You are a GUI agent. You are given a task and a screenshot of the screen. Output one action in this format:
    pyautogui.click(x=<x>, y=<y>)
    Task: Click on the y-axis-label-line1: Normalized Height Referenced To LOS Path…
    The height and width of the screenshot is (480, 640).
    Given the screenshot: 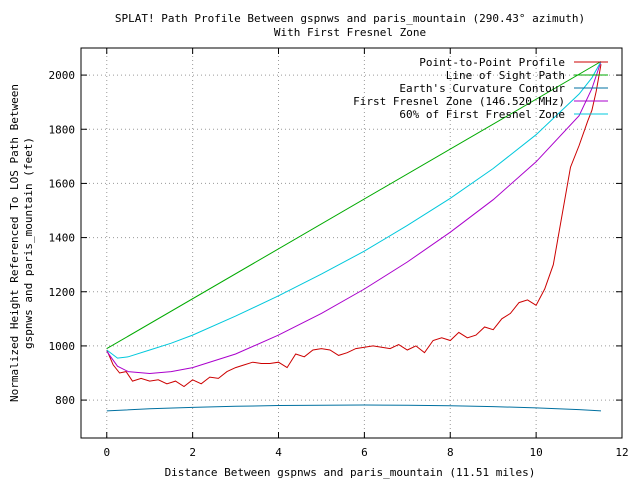 What is the action you would take?
    pyautogui.click(x=14, y=243)
    